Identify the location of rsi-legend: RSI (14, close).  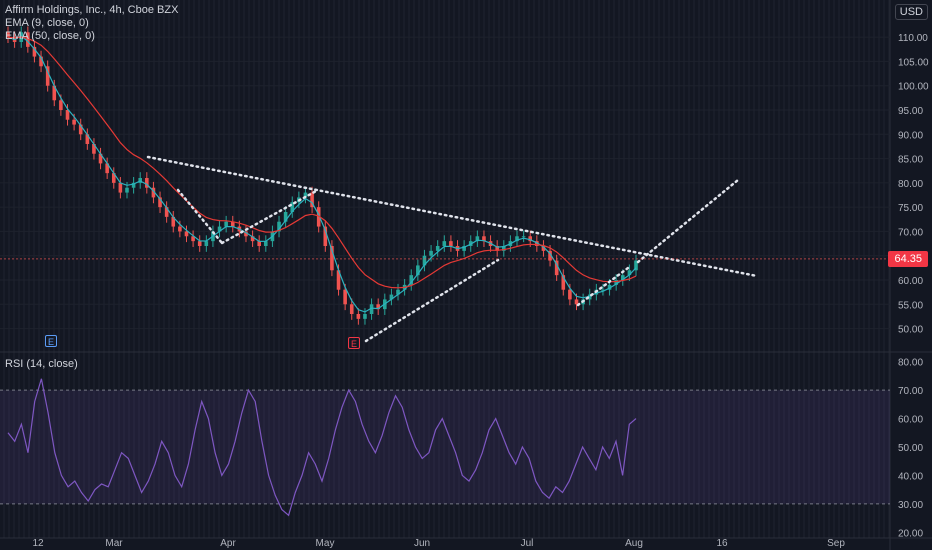
(41, 364).